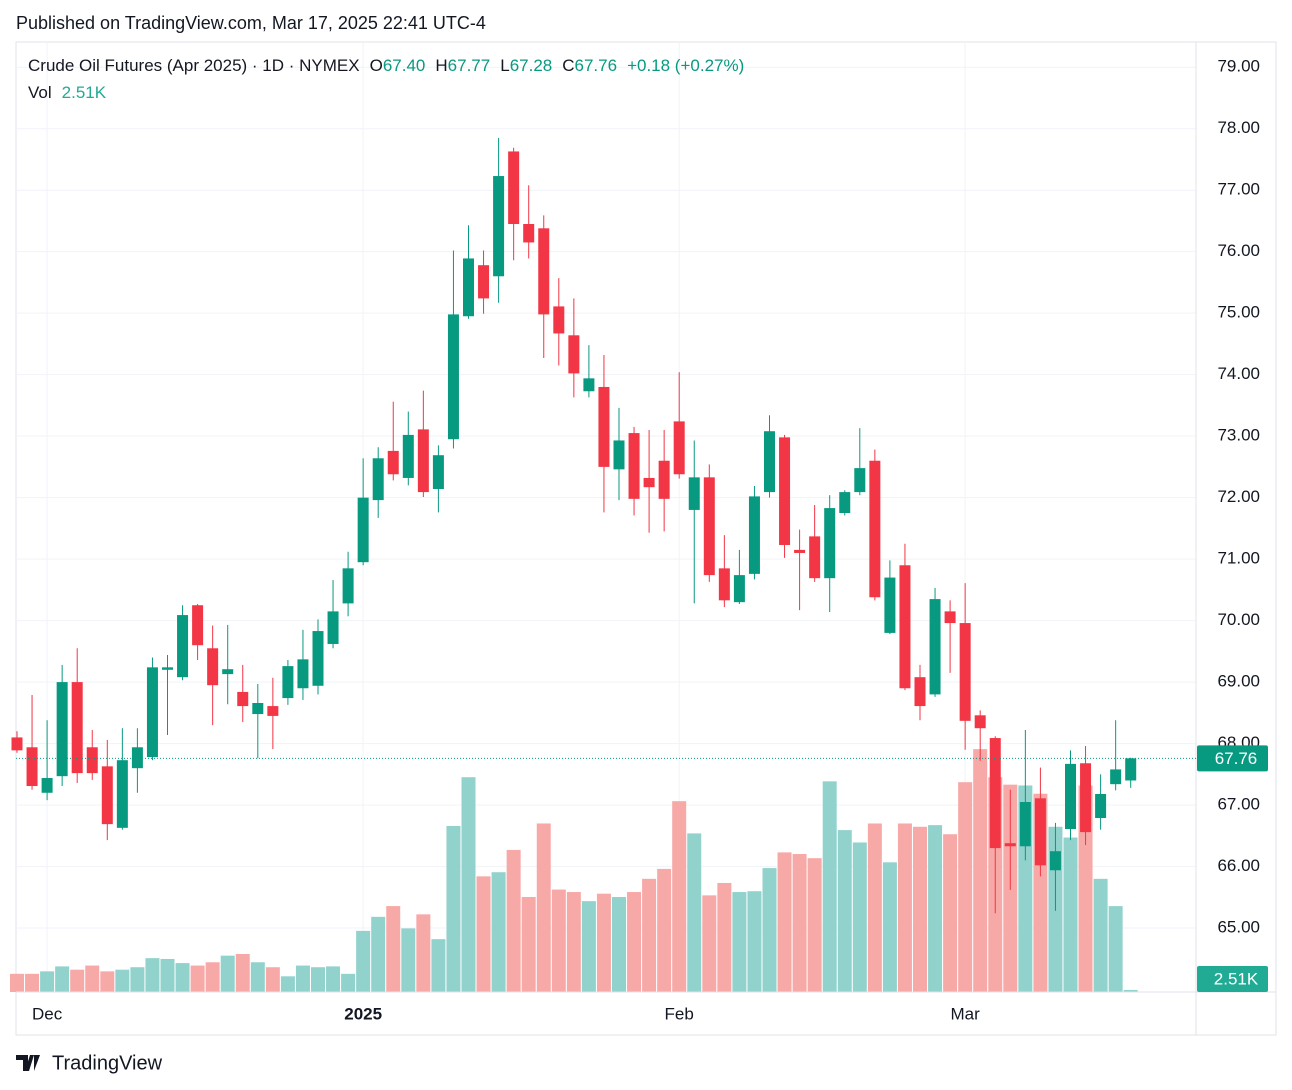 The image size is (1292, 1090). I want to click on y-tick-label: 78.00, so click(1238, 127).